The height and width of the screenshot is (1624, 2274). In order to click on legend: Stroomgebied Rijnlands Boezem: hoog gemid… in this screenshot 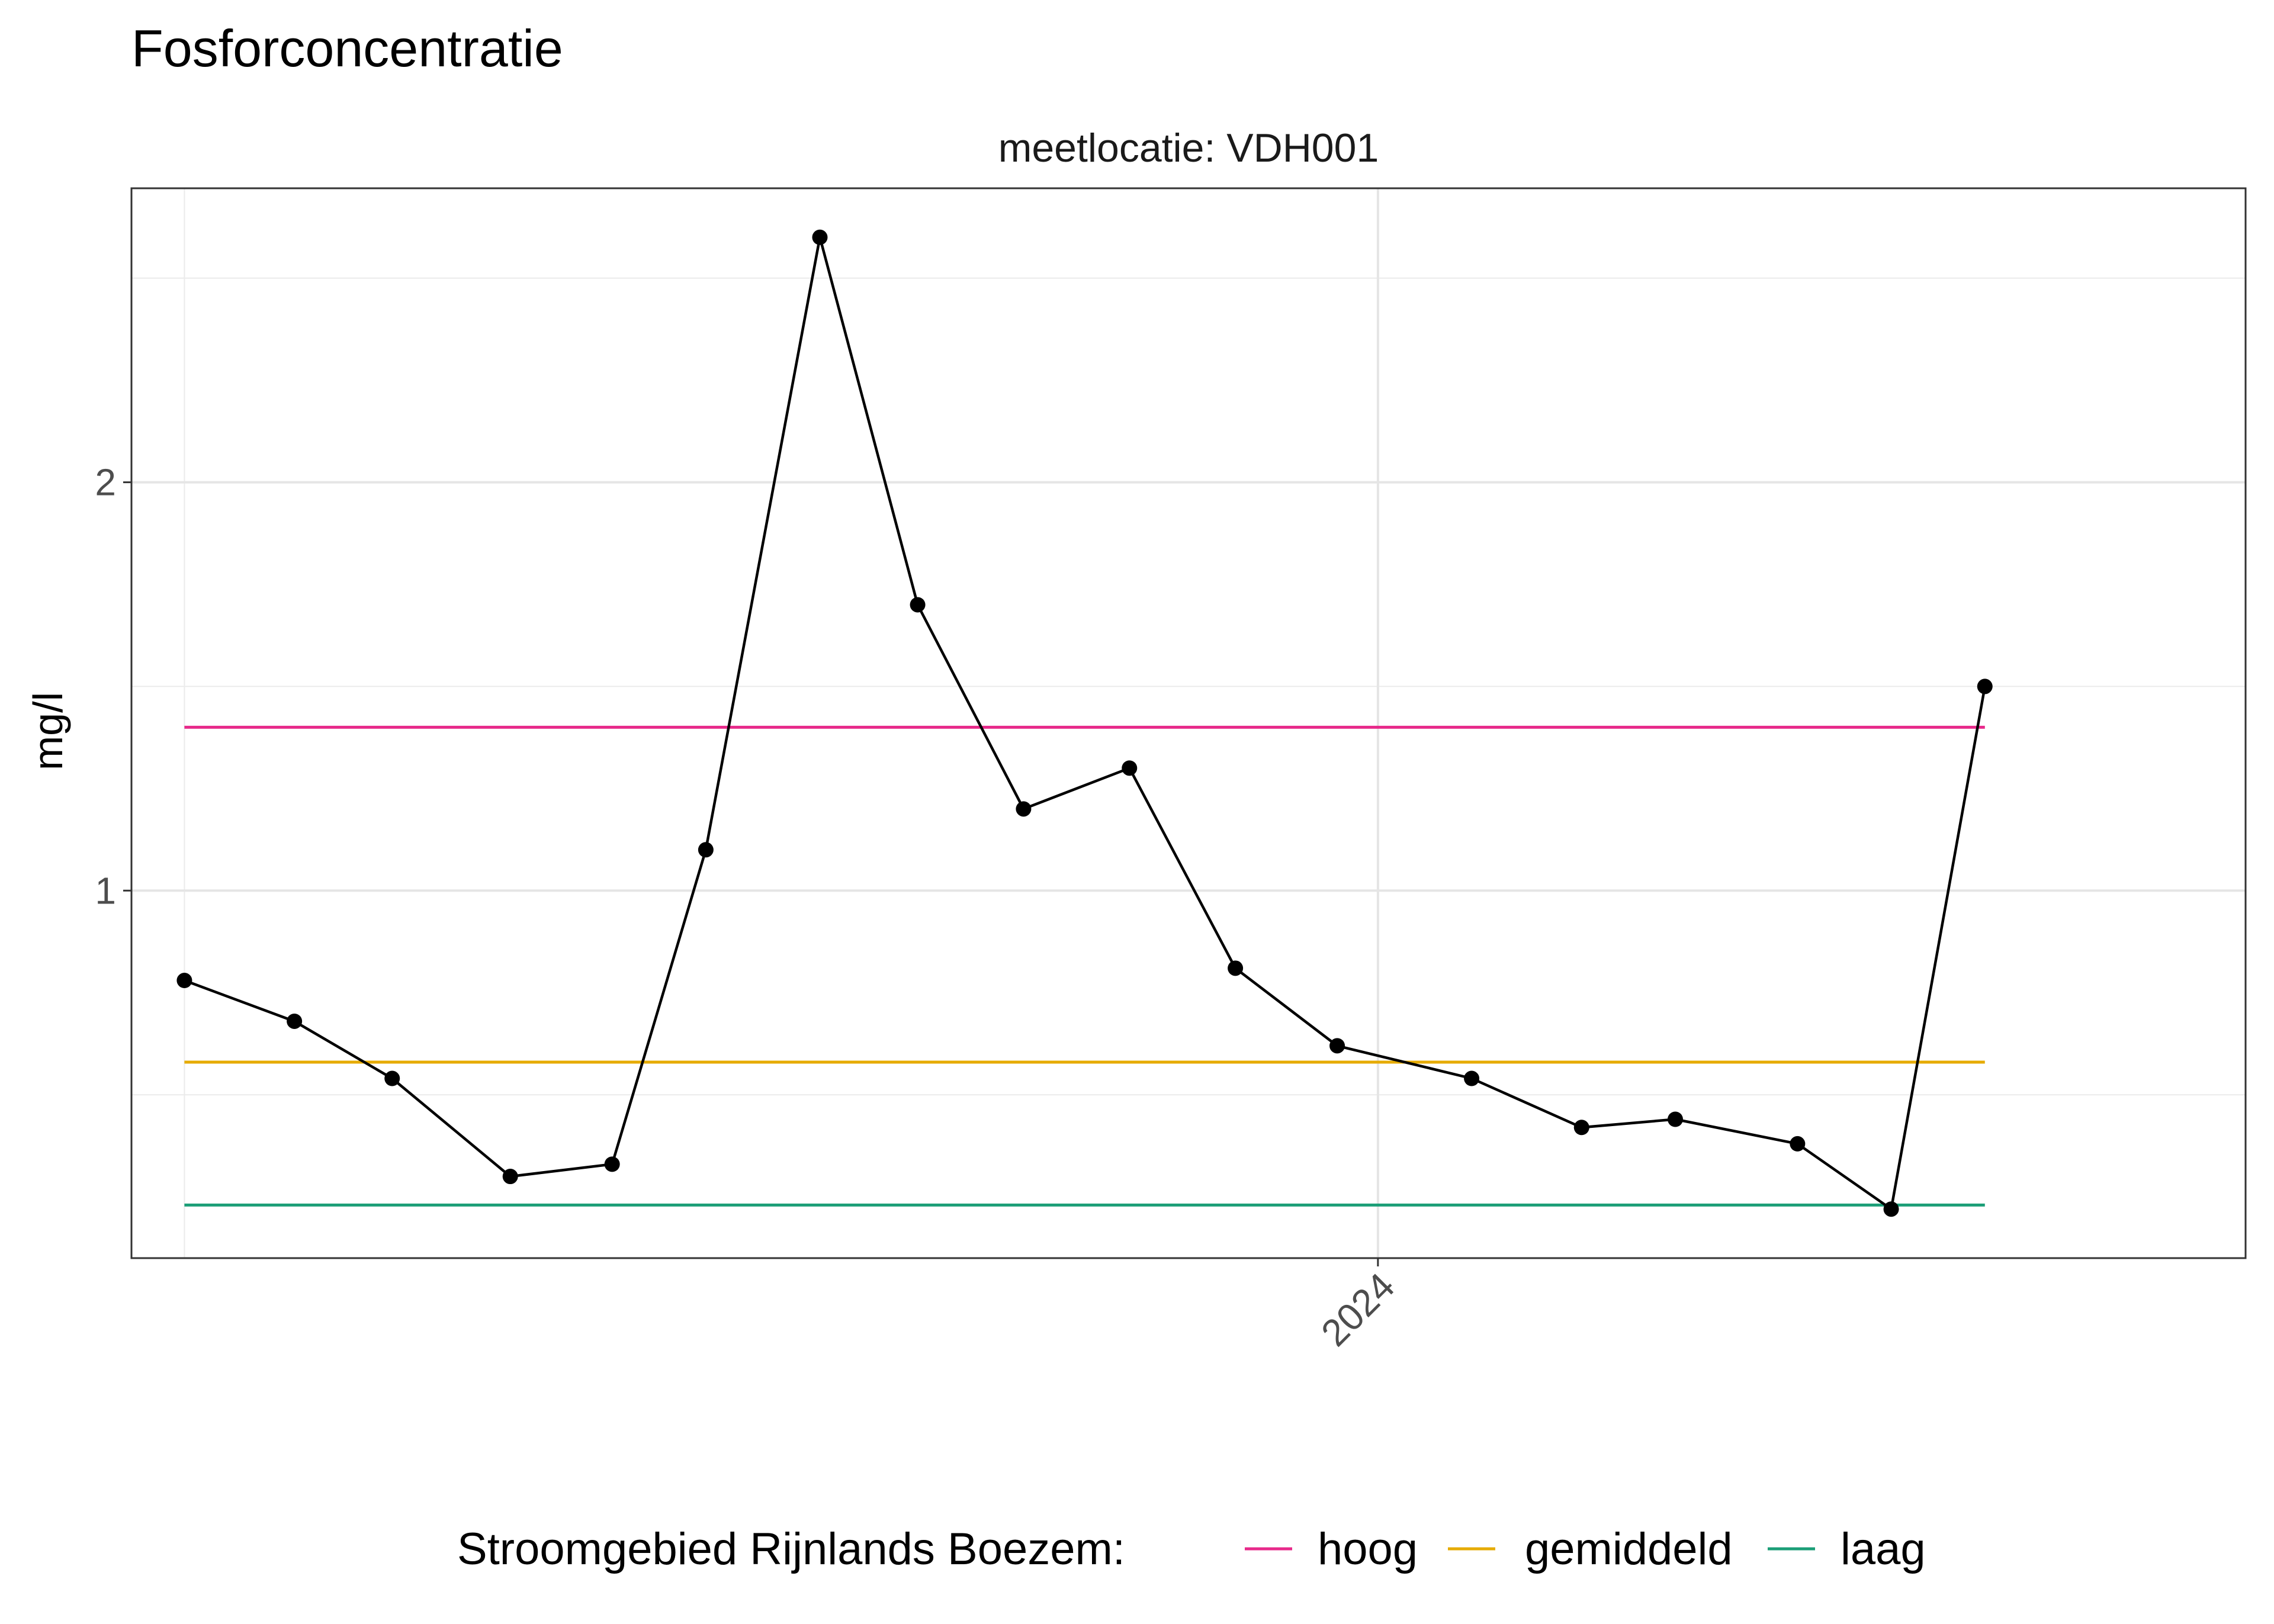, I will do `click(1191, 1549)`.